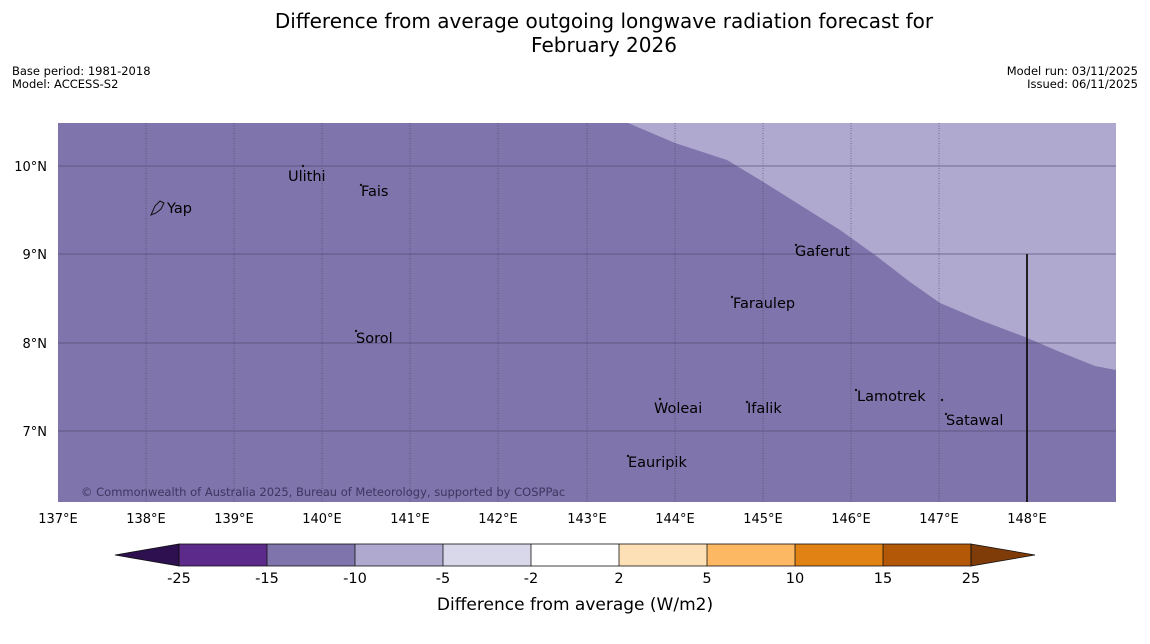 Image resolution: width=1150 pixels, height=644 pixels. What do you see at coordinates (374, 339) in the screenshot?
I see `place-label-sorol: Sorol` at bounding box center [374, 339].